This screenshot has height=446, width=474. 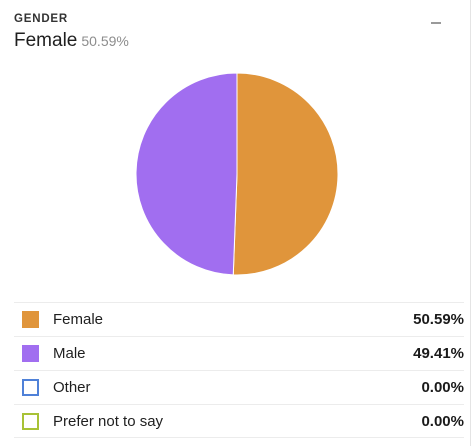 I want to click on legend-row-other: Other 0.00%, so click(x=239, y=387).